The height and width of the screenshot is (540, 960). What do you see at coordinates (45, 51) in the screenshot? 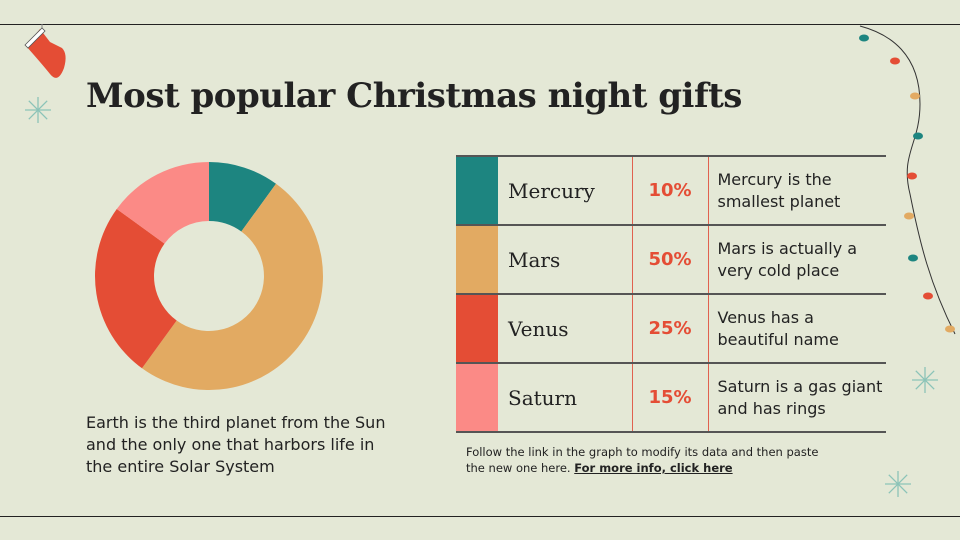
I see `stocking-icon` at bounding box center [45, 51].